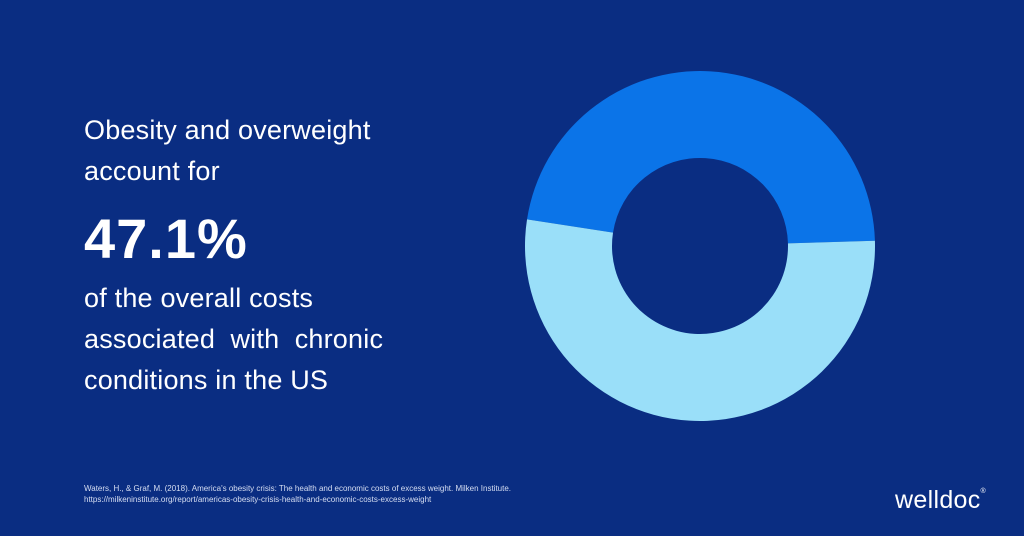 This screenshot has width=1024, height=536. I want to click on logo-text: welldoc, so click(938, 500).